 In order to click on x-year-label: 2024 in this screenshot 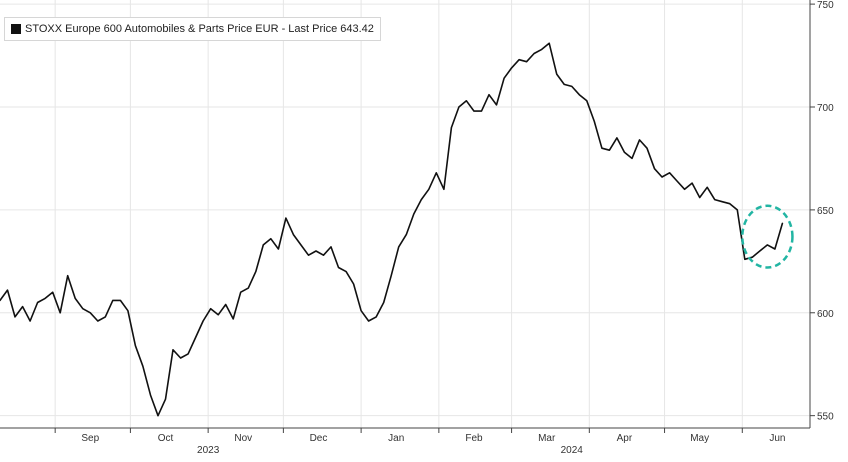, I will do `click(572, 450)`.